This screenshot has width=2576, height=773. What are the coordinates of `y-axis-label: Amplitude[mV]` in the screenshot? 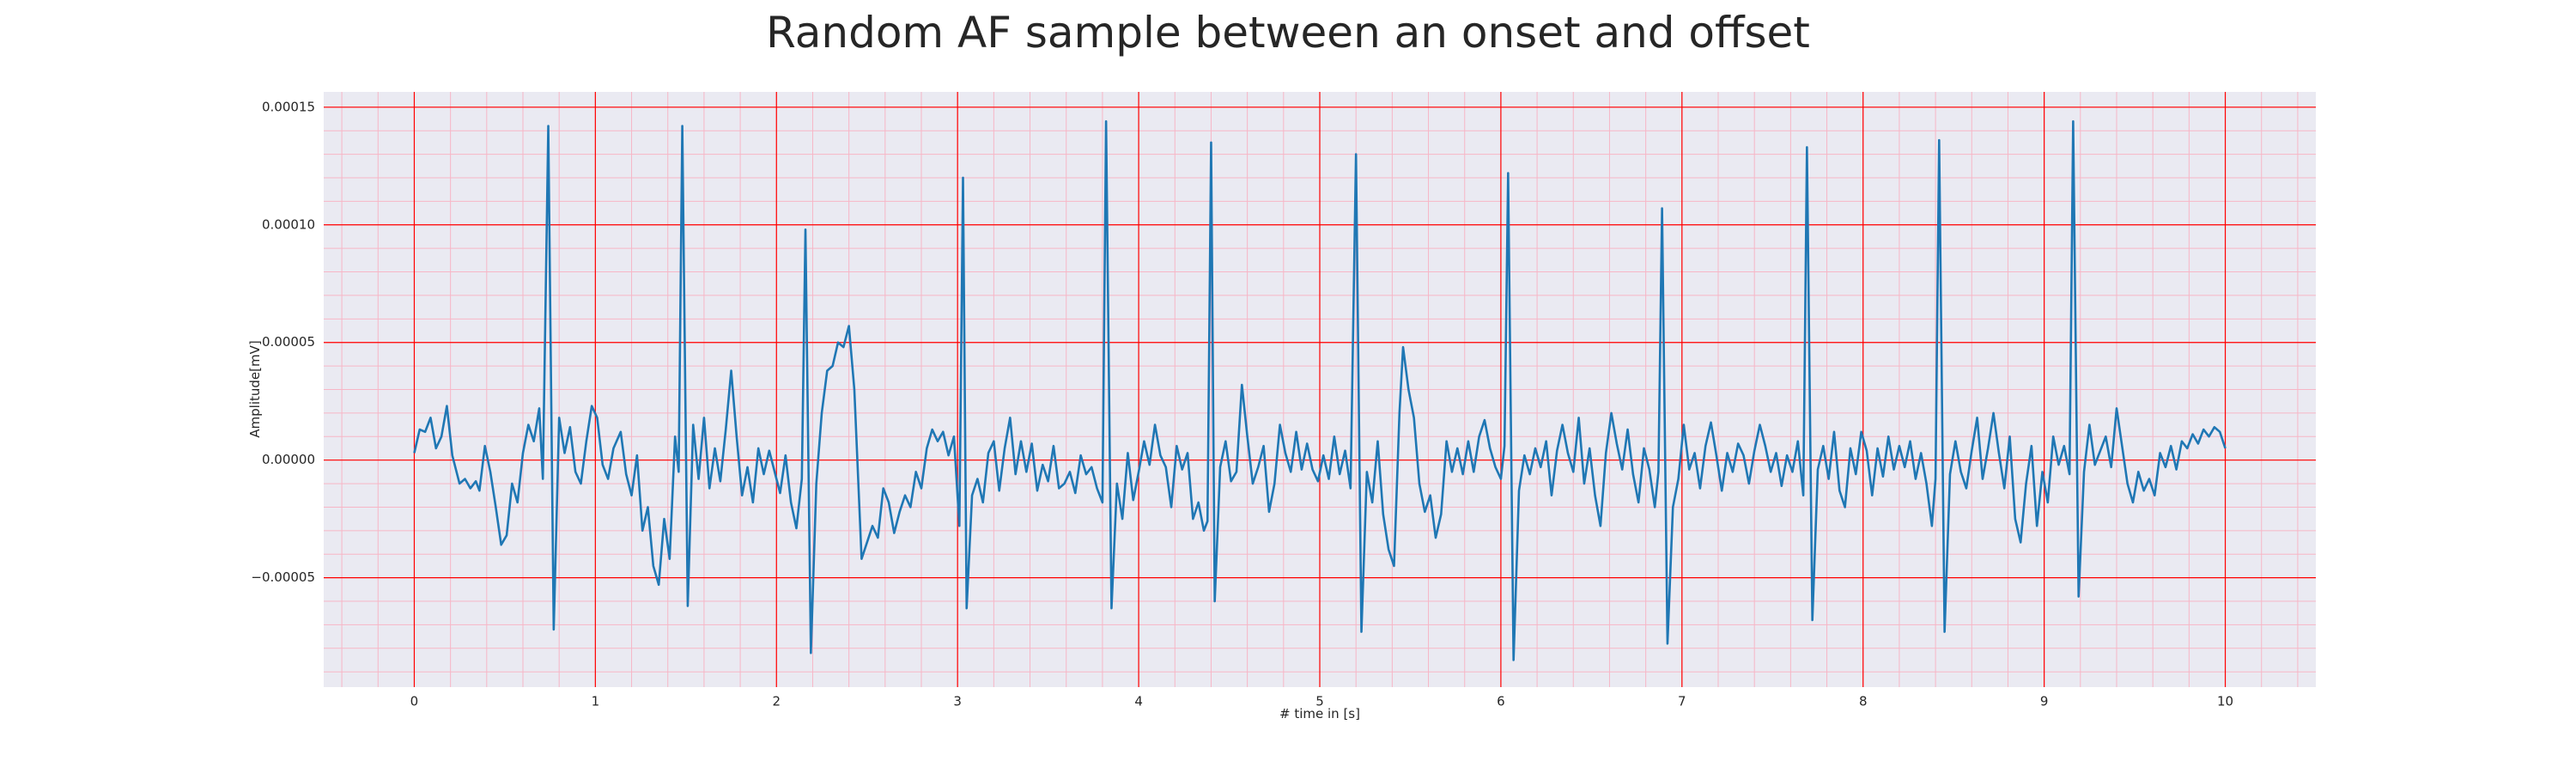 It's located at (255, 388).